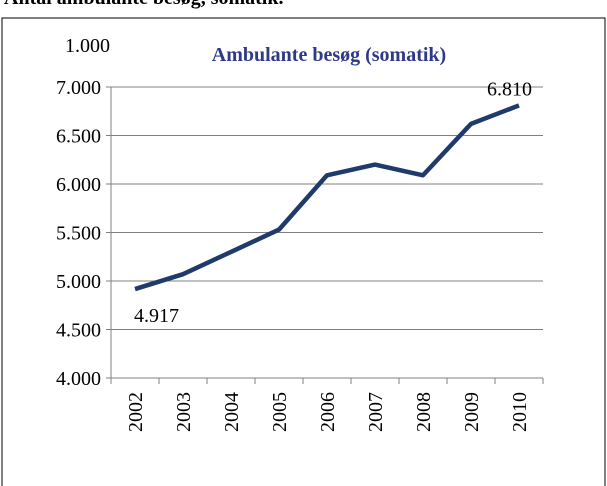 The height and width of the screenshot is (486, 607). I want to click on x-tick-label: 2008, so click(424, 412).